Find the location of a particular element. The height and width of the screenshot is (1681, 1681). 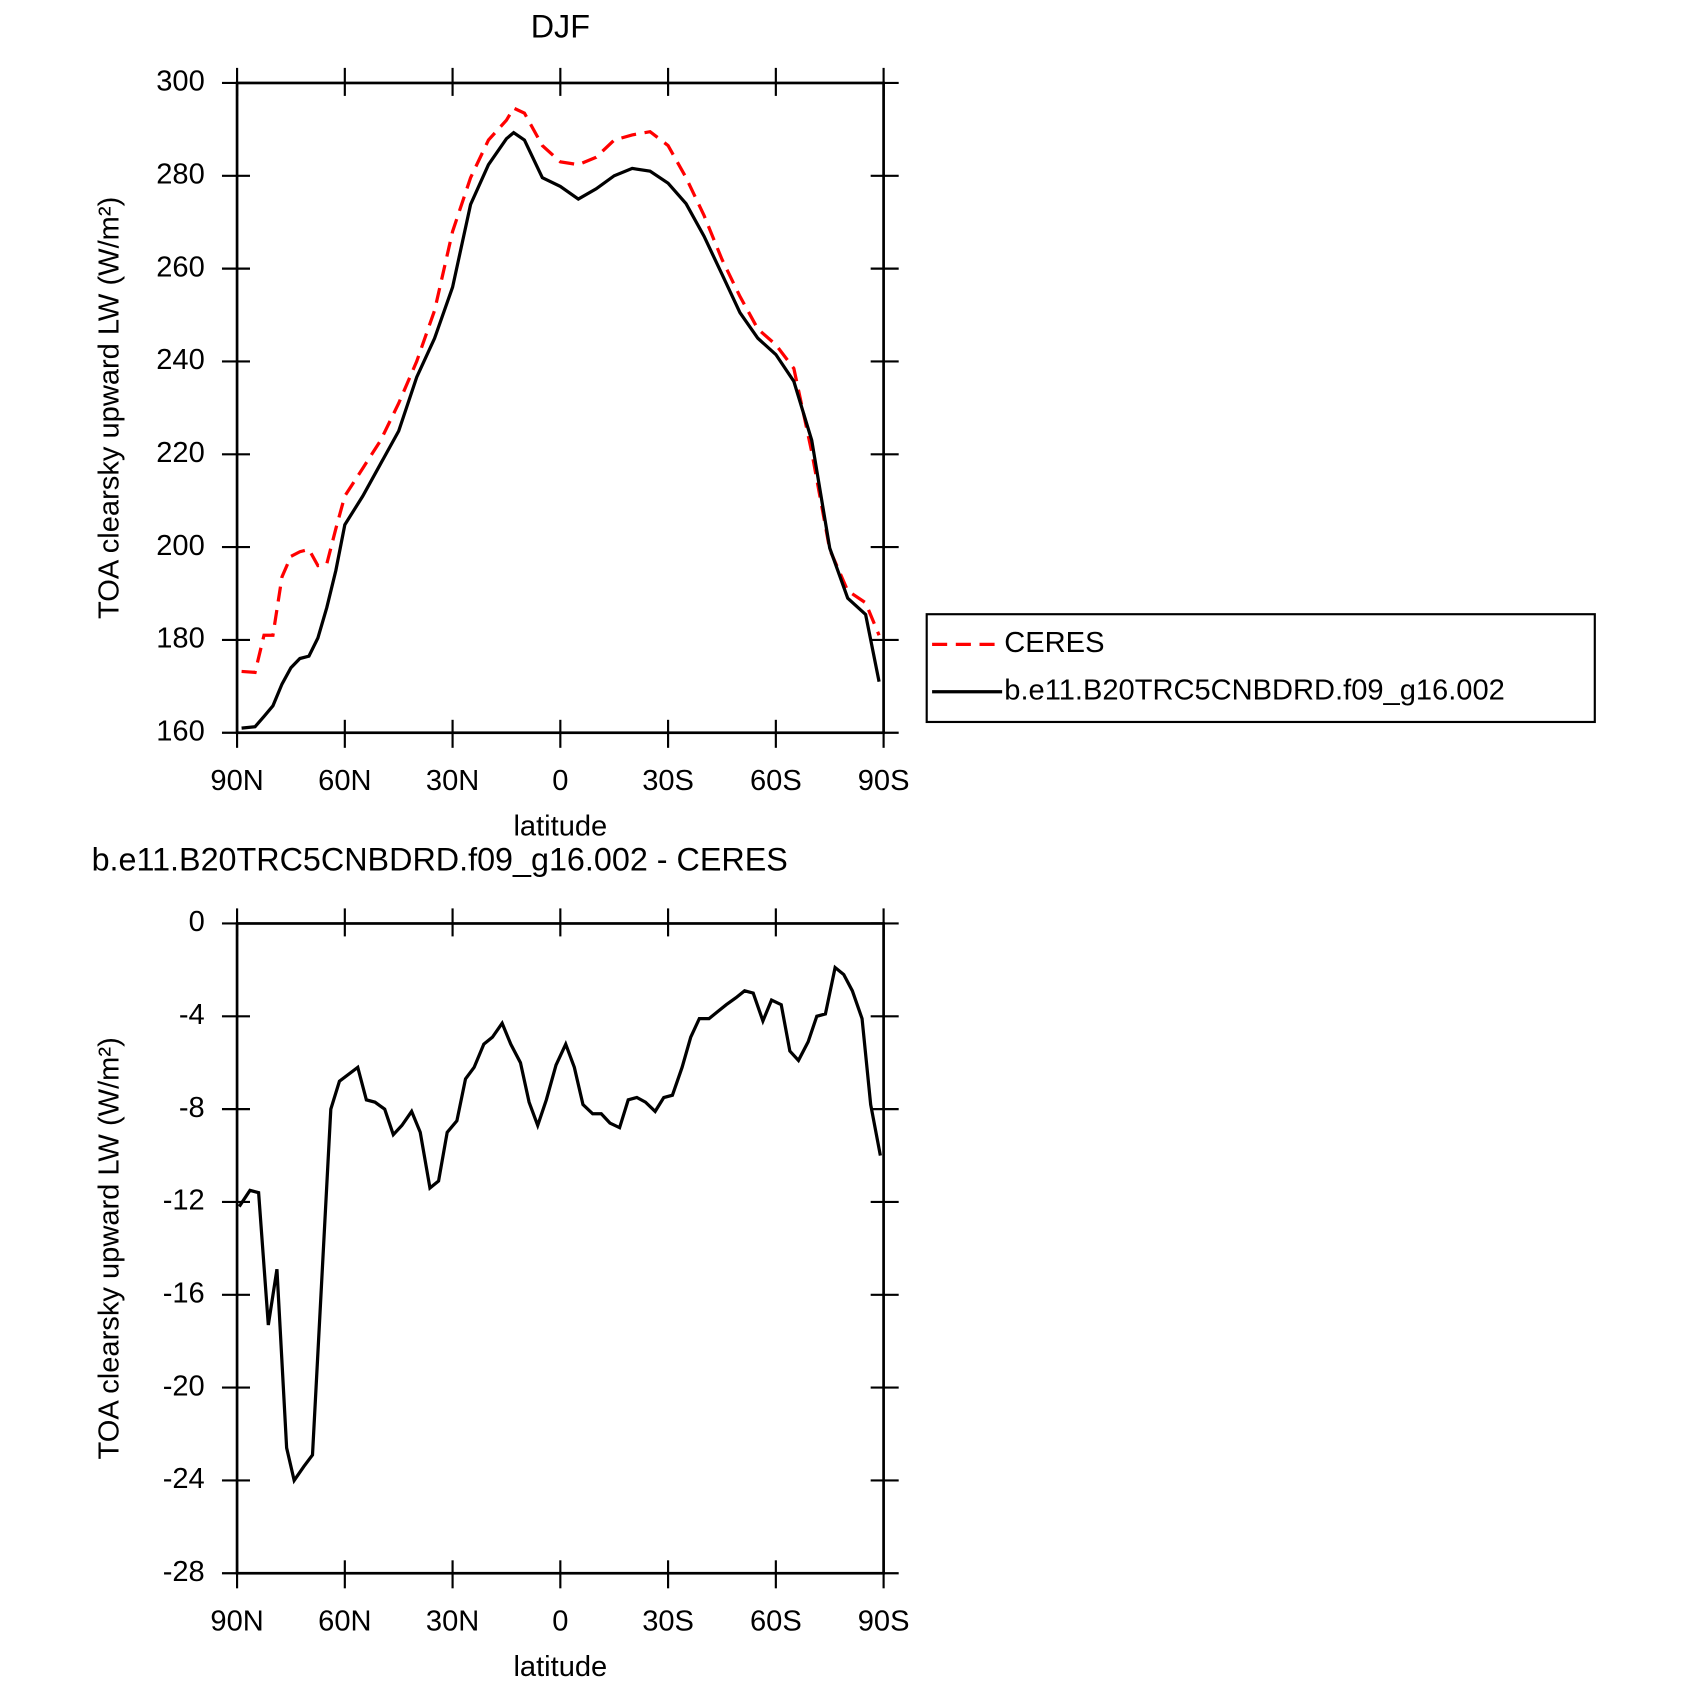

y-tick-label: -20 is located at coordinates (184, 1386).